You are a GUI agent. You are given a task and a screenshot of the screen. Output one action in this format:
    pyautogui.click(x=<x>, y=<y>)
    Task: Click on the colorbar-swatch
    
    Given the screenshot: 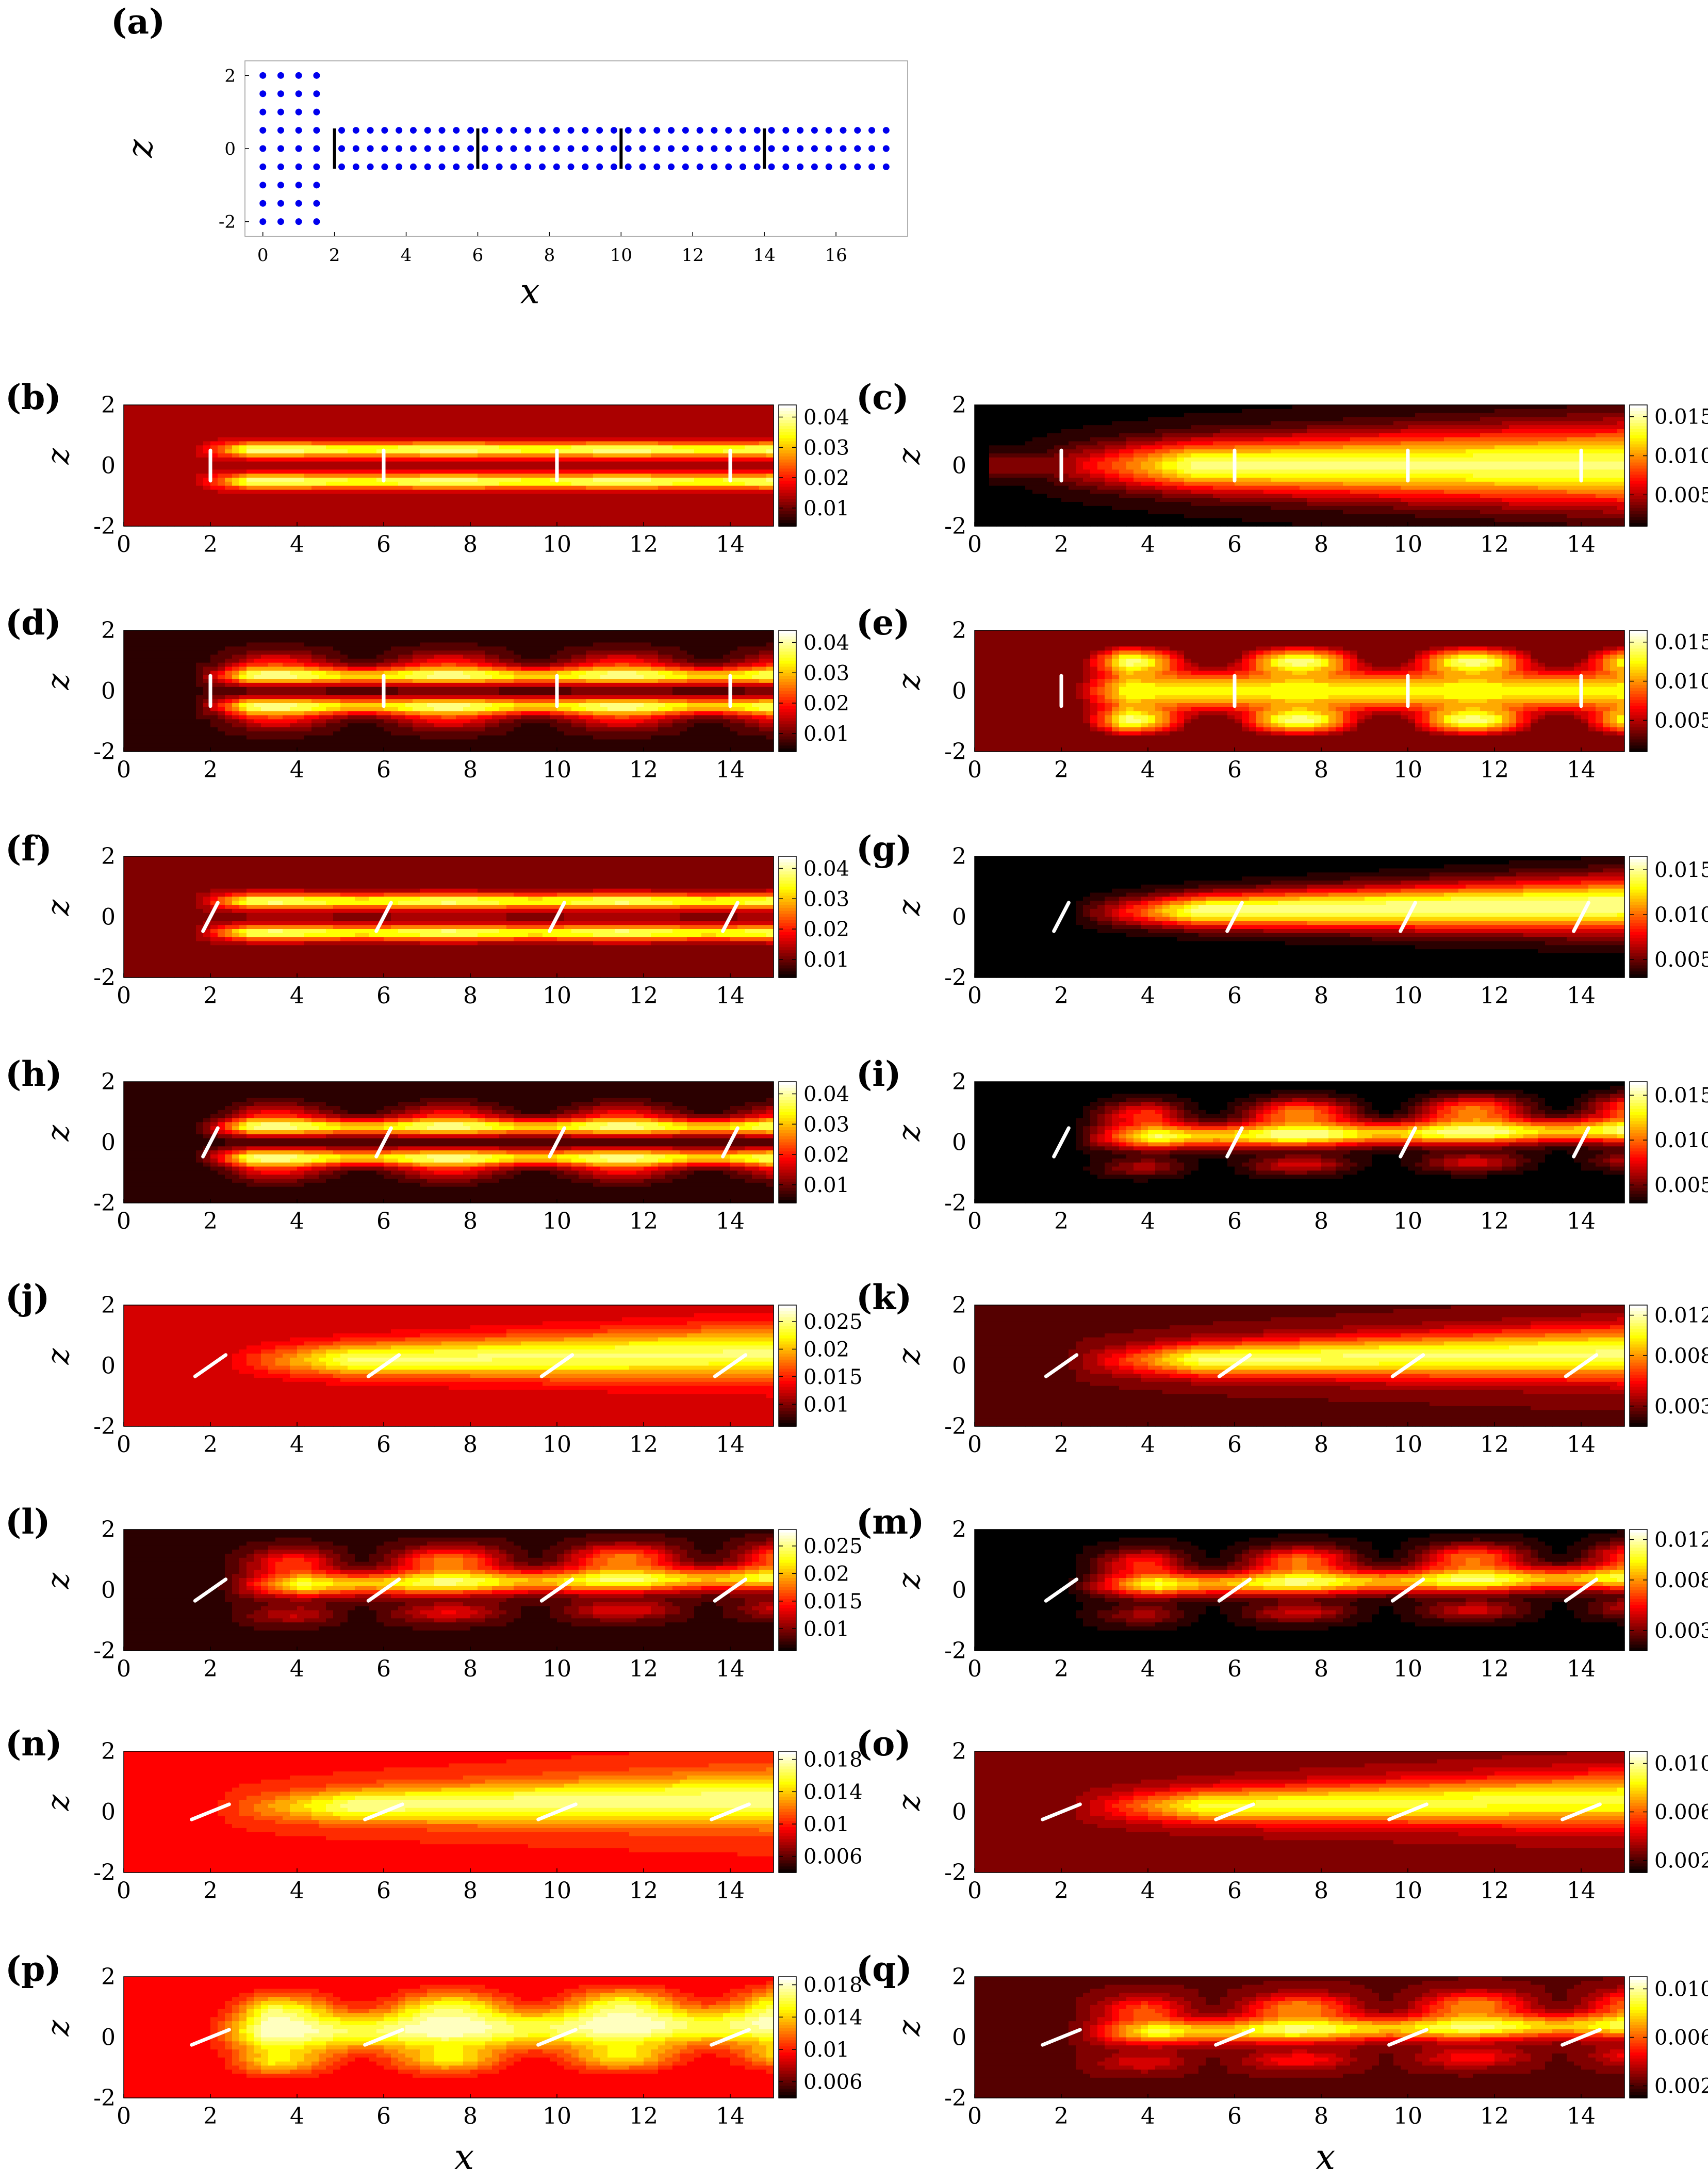 What is the action you would take?
    pyautogui.click(x=787, y=440)
    